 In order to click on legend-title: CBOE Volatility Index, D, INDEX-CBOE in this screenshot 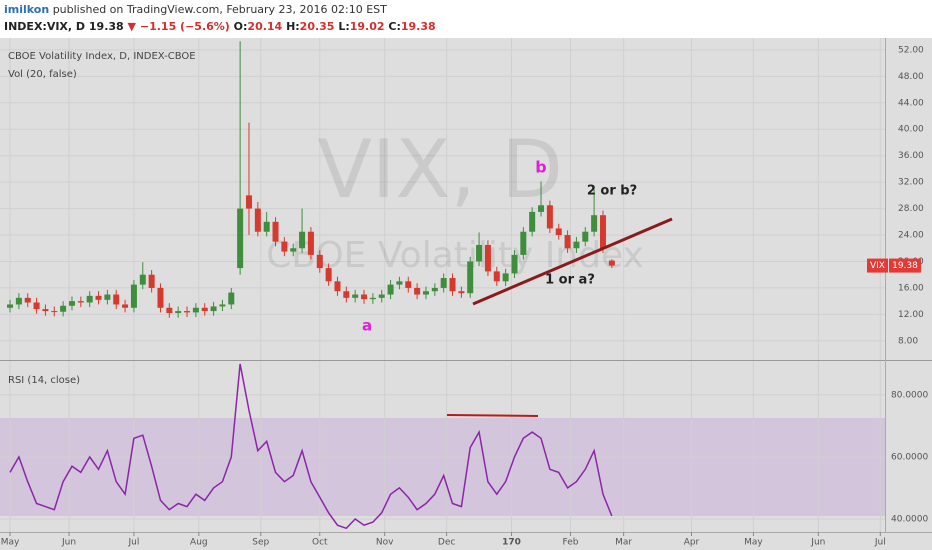, I will do `click(102, 56)`.